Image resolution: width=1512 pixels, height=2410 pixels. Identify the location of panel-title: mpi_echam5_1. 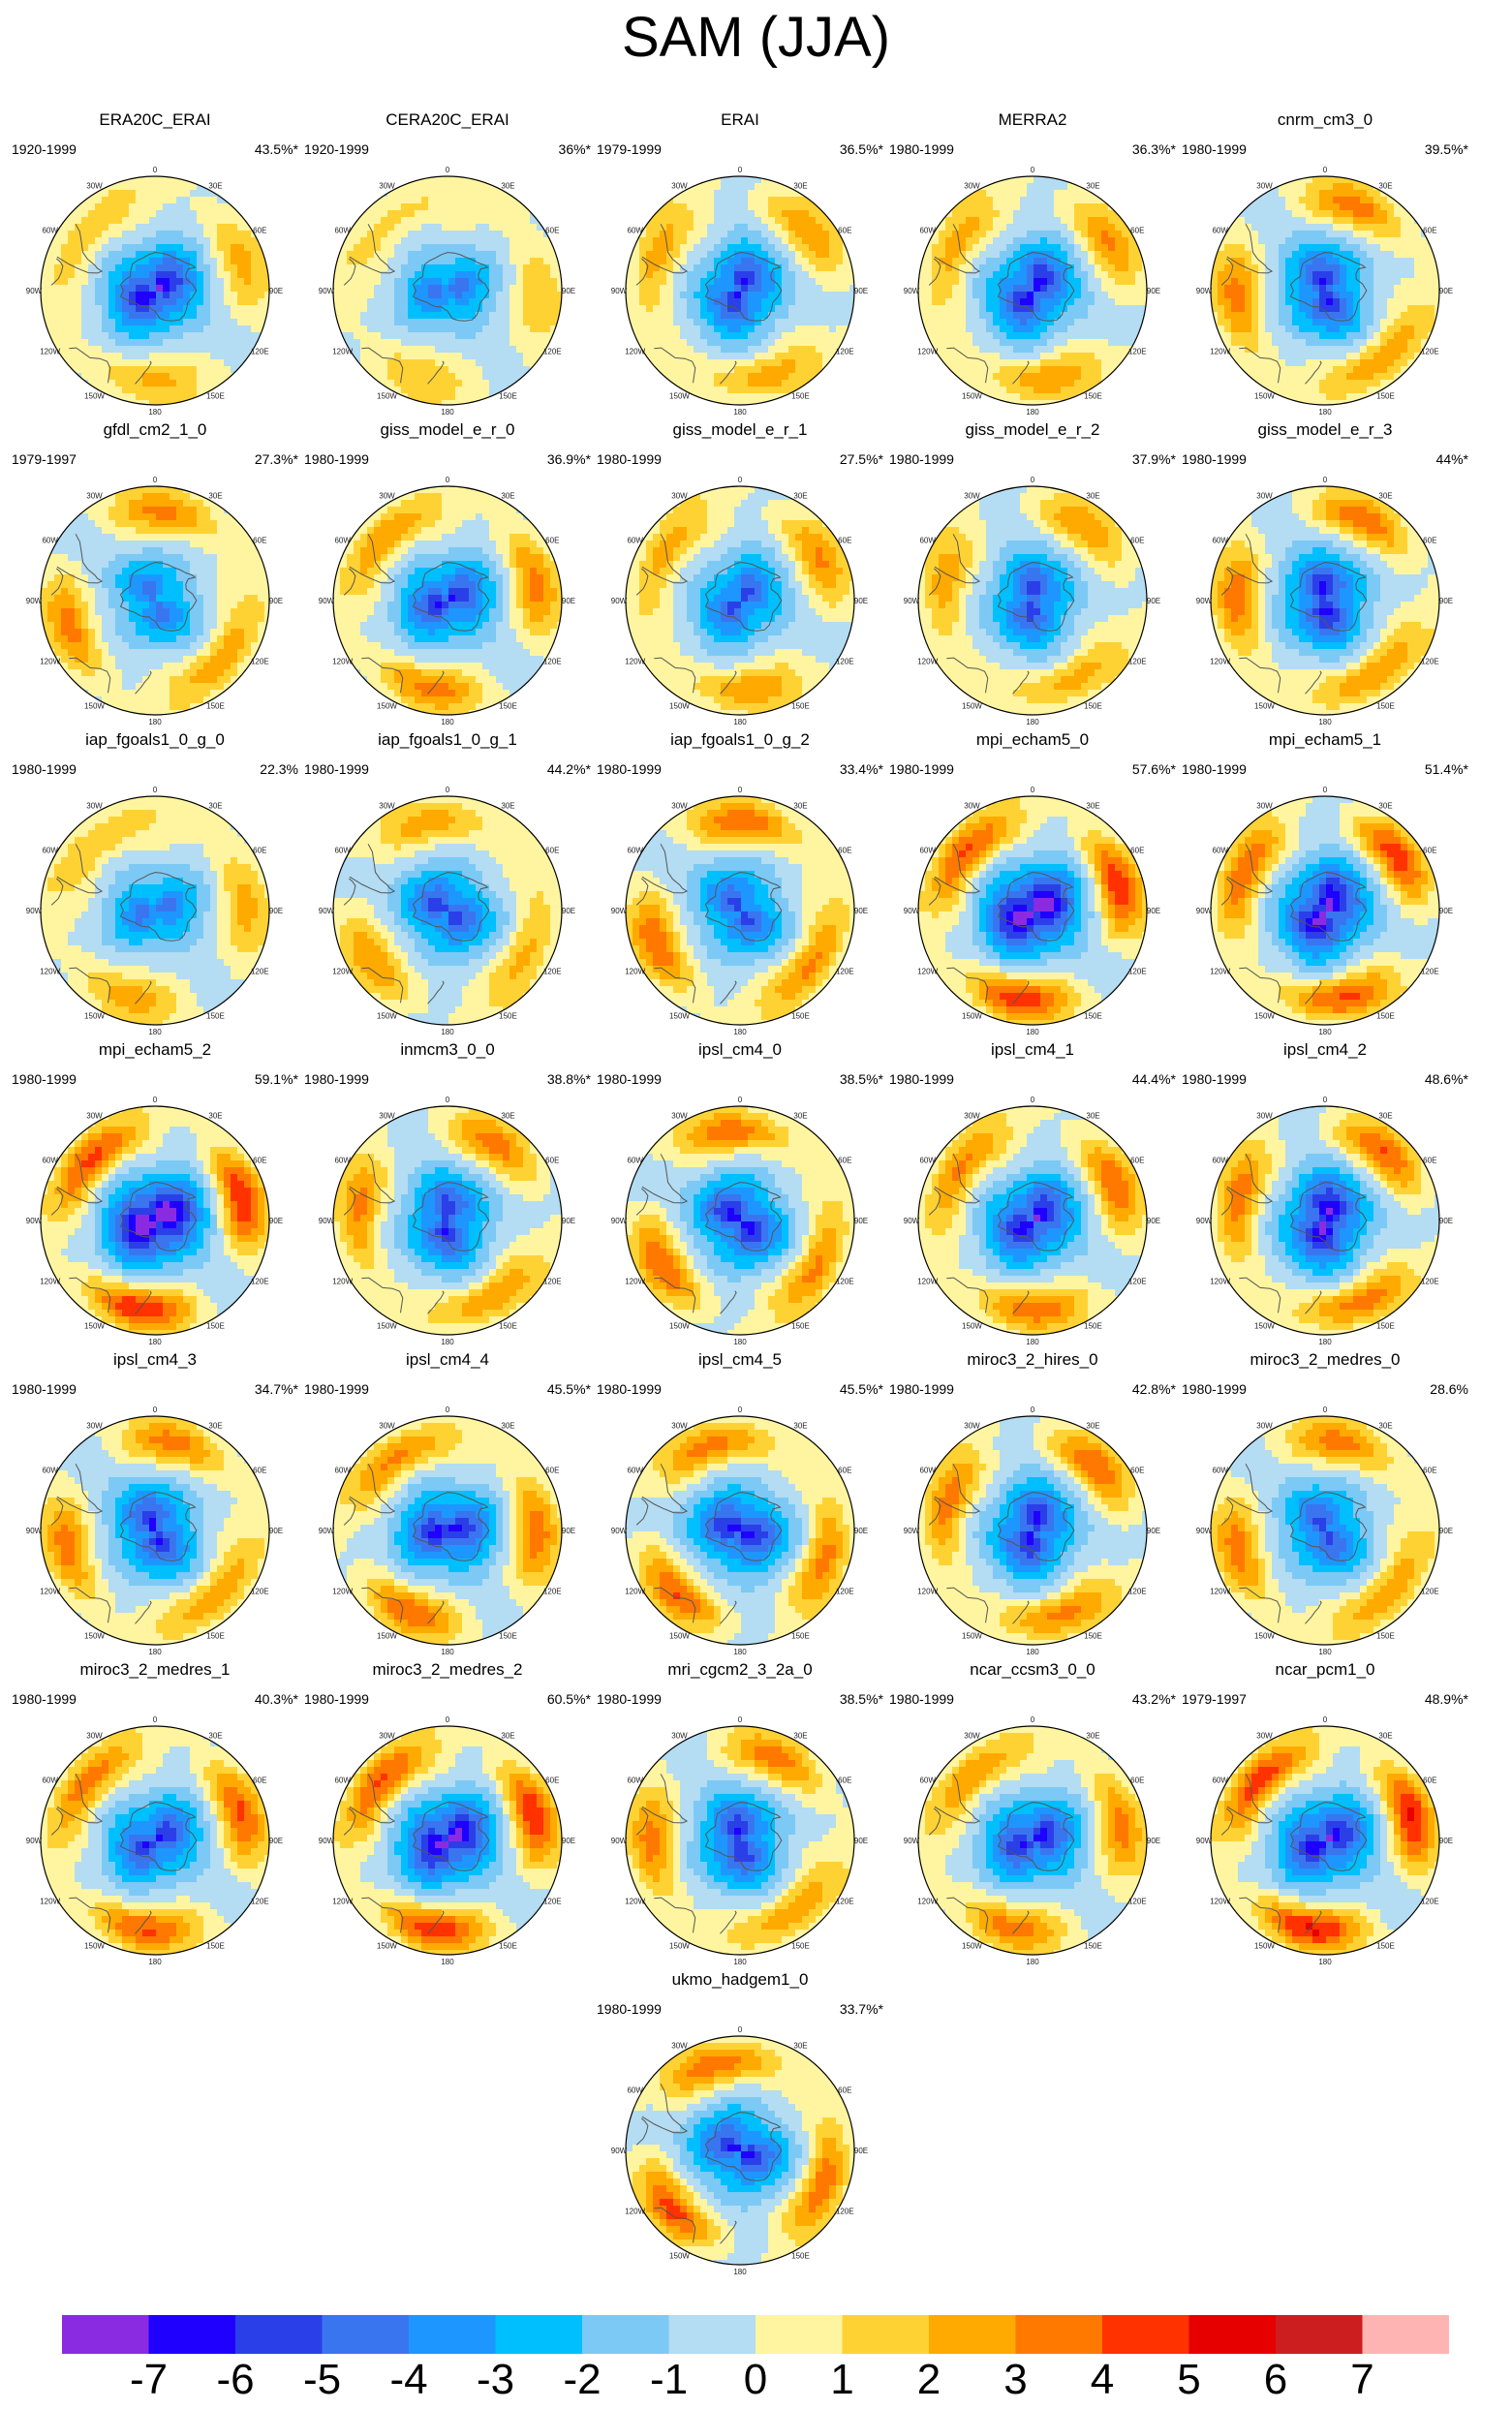
(1325, 740).